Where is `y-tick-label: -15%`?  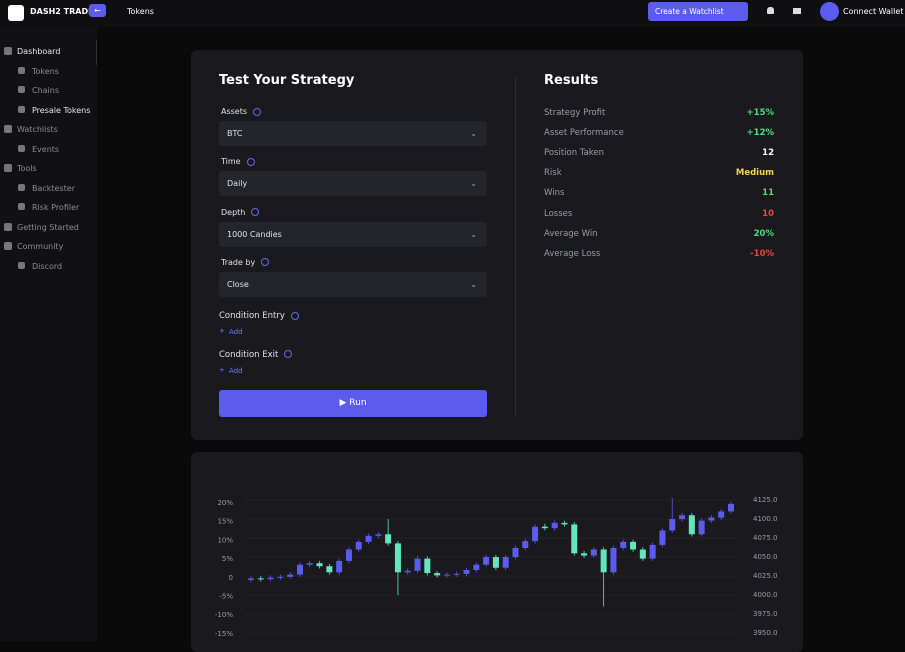
y-tick-label: -15% is located at coordinates (224, 634).